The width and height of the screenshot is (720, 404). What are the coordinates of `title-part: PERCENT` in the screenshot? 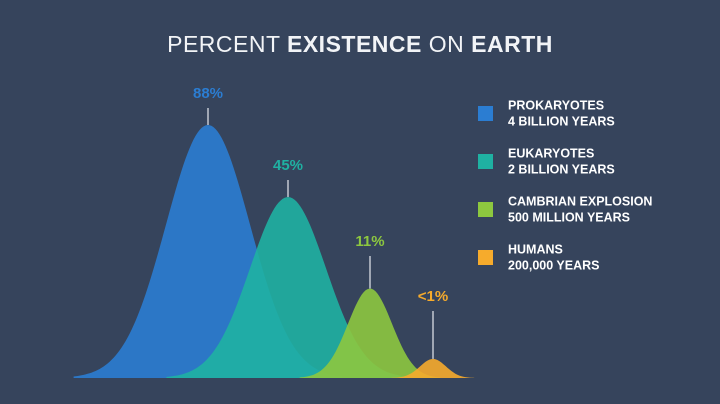 It's located at (223, 44).